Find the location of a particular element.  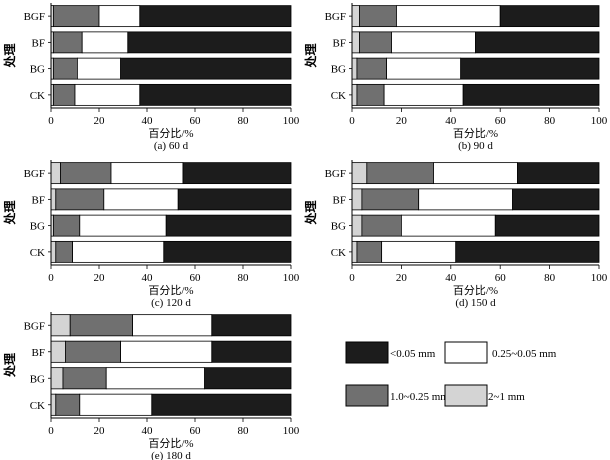

legend-swatch is located at coordinates (466, 352).